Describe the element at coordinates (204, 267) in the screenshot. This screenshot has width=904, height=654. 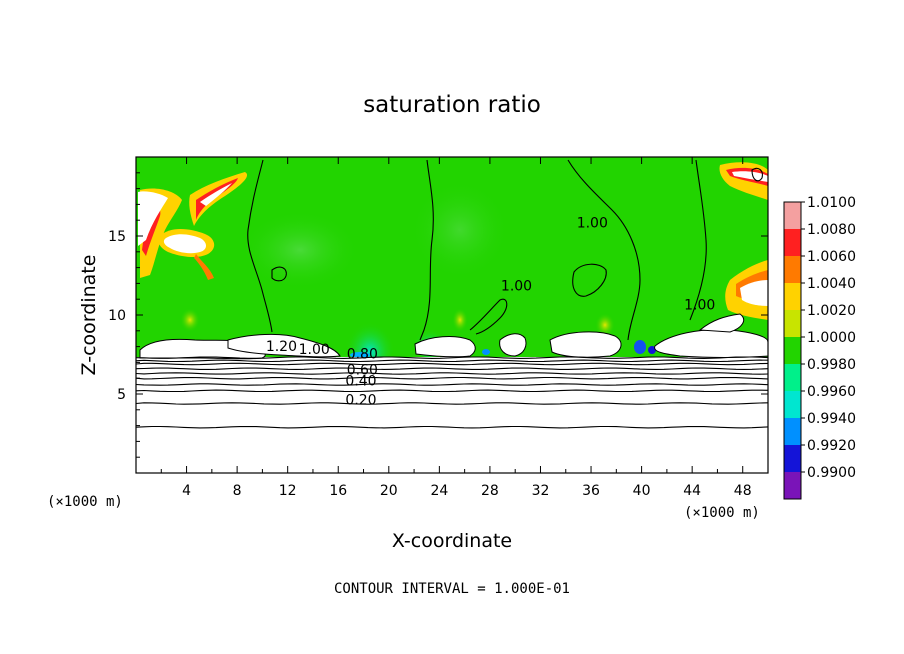
I see `patch-tail` at that location.